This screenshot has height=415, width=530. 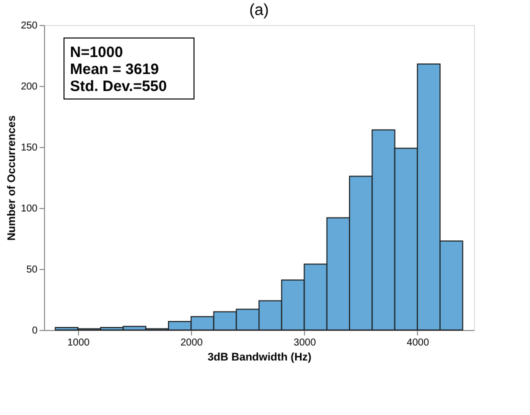 I want to click on chart-title: (a), so click(x=259, y=10).